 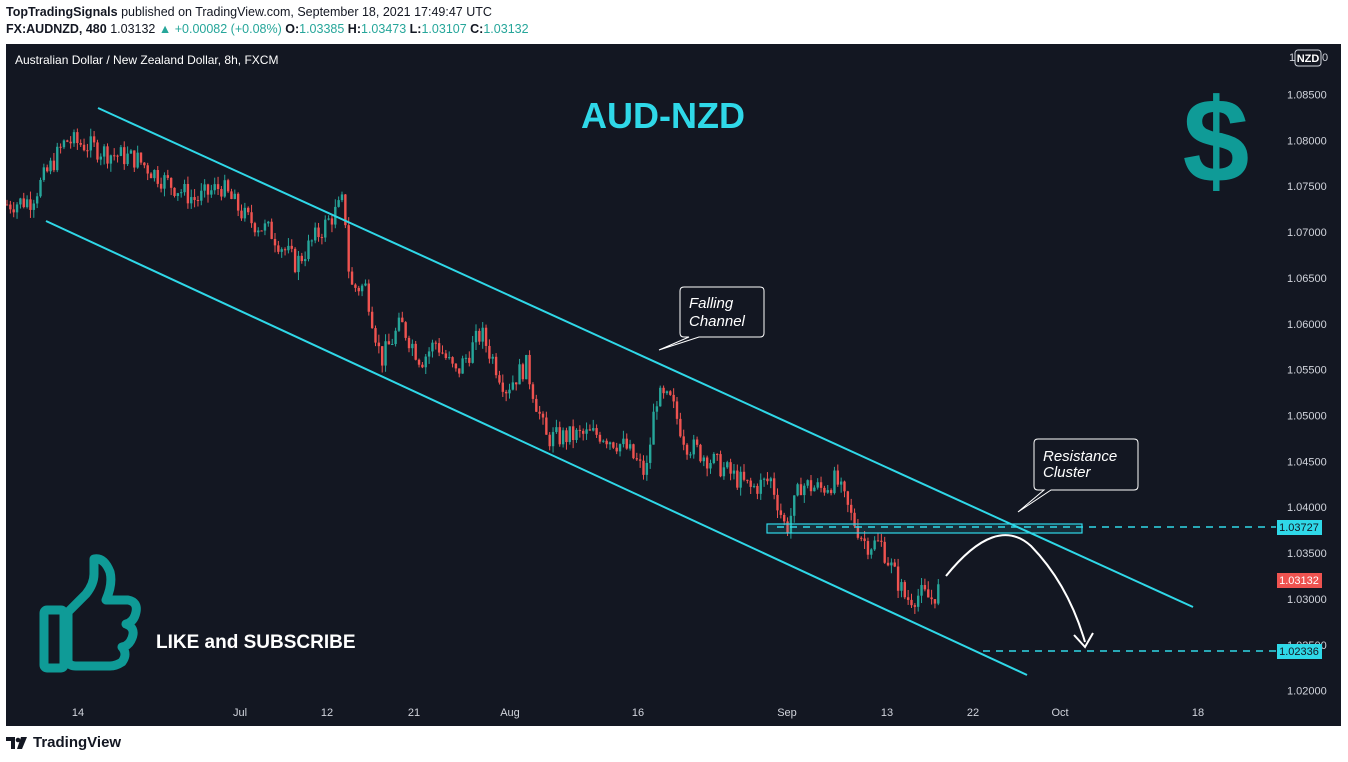 What do you see at coordinates (1307, 233) in the screenshot?
I see `y-tick-label: 1.07000` at bounding box center [1307, 233].